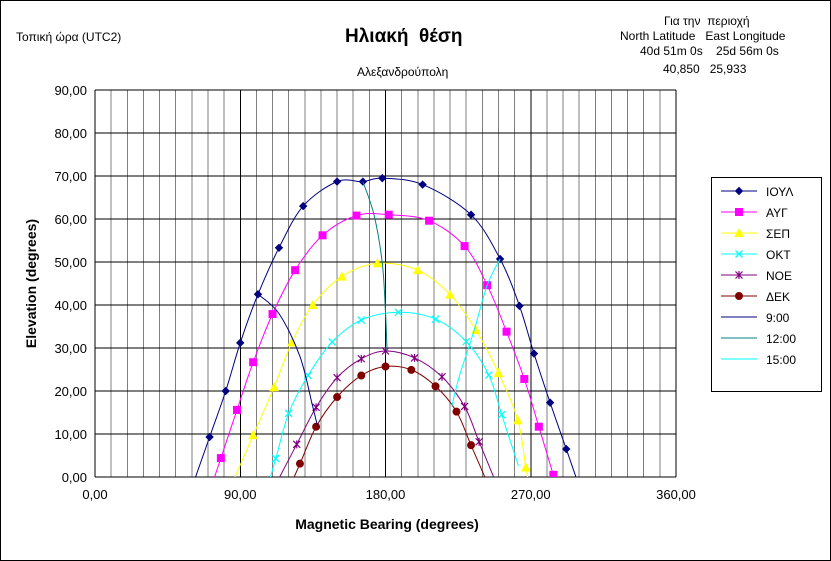 The width and height of the screenshot is (831, 561). I want to click on series-6-line, so click(288, 360).